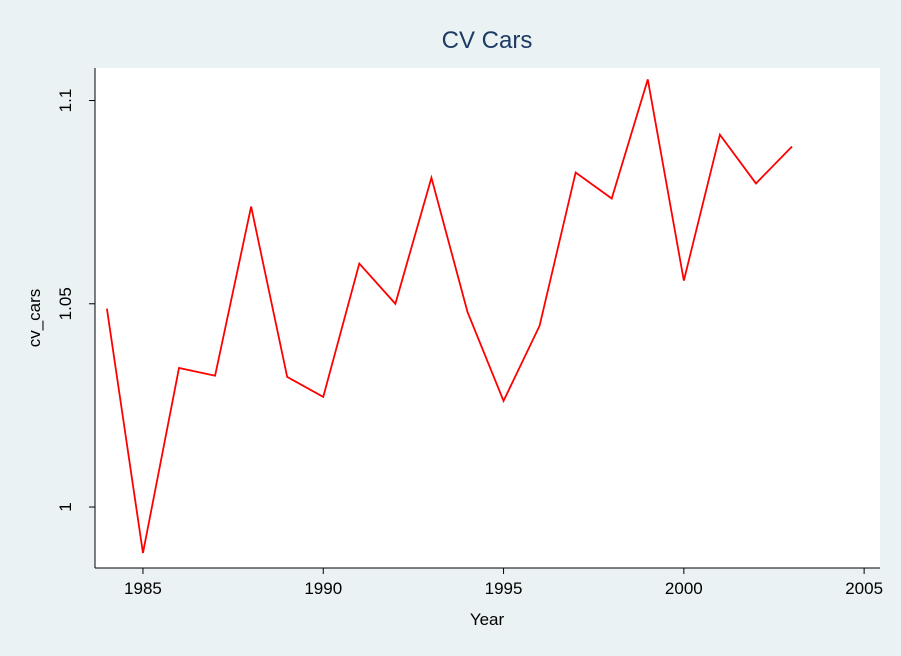  Describe the element at coordinates (65, 506) in the screenshot. I see `y-tick-label: 1` at that location.